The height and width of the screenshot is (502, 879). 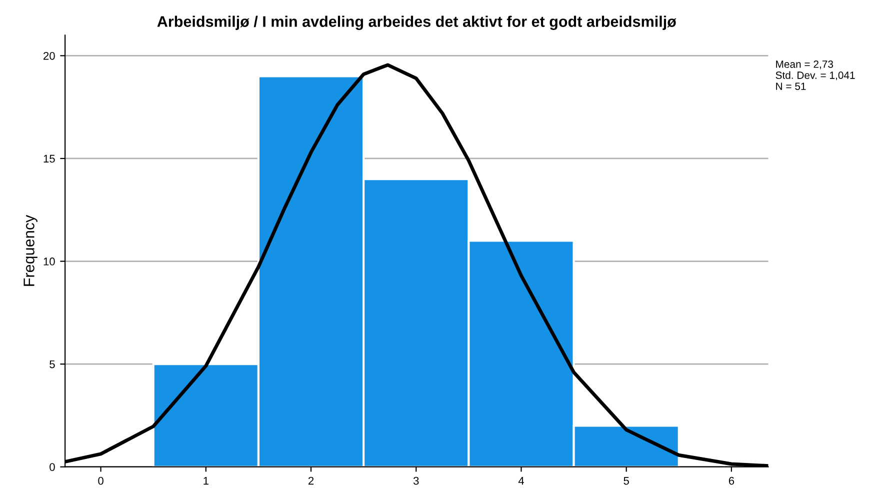 What do you see at coordinates (521, 480) in the screenshot?
I see `x-tick-label: 4` at bounding box center [521, 480].